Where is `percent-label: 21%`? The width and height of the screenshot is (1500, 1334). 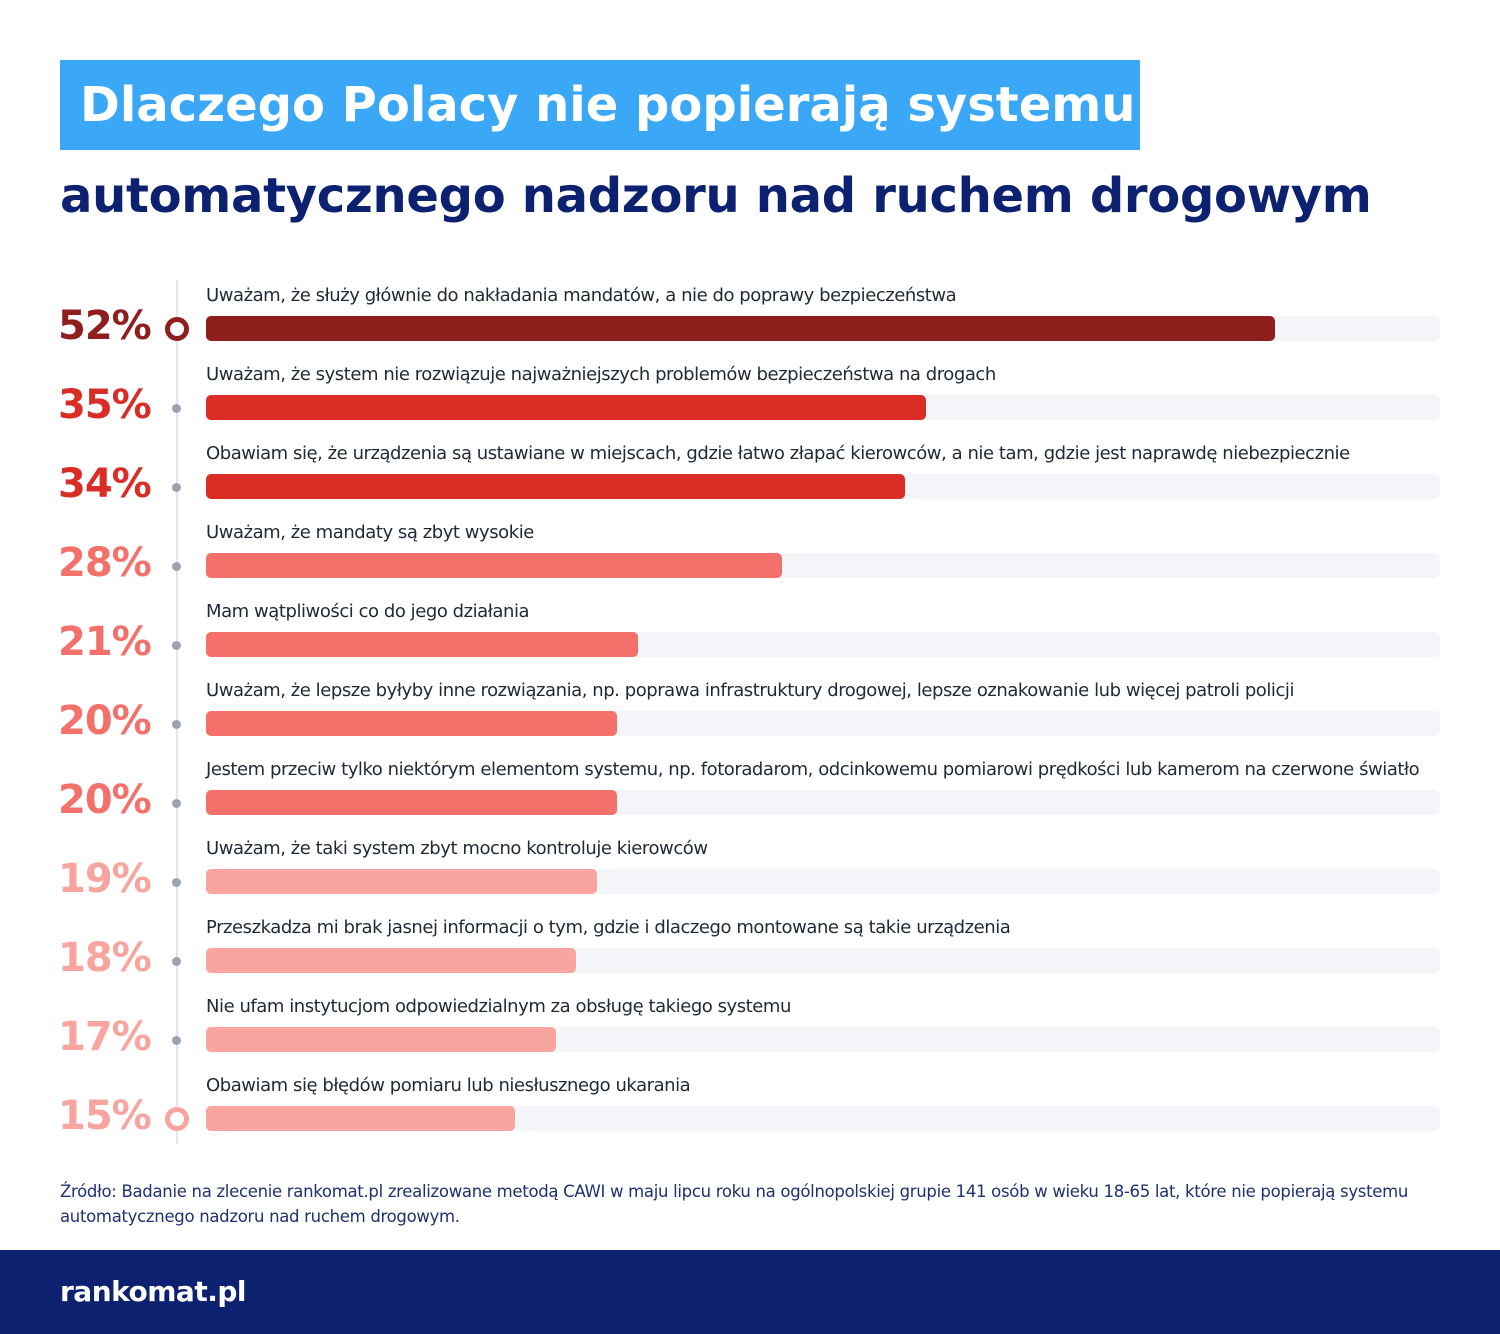 percent-label: 21% is located at coordinates (105, 642).